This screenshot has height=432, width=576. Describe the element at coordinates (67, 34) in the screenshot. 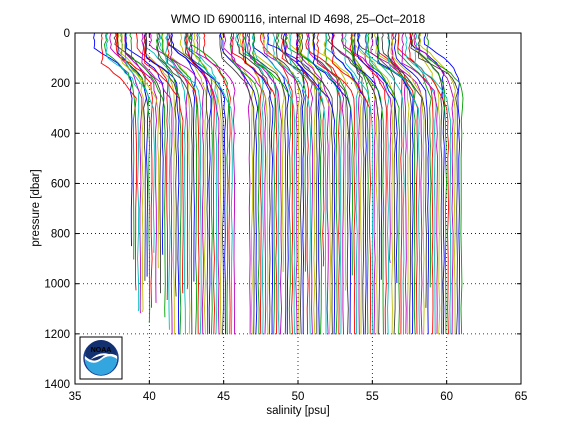

I see `y-tick-label: 0` at that location.